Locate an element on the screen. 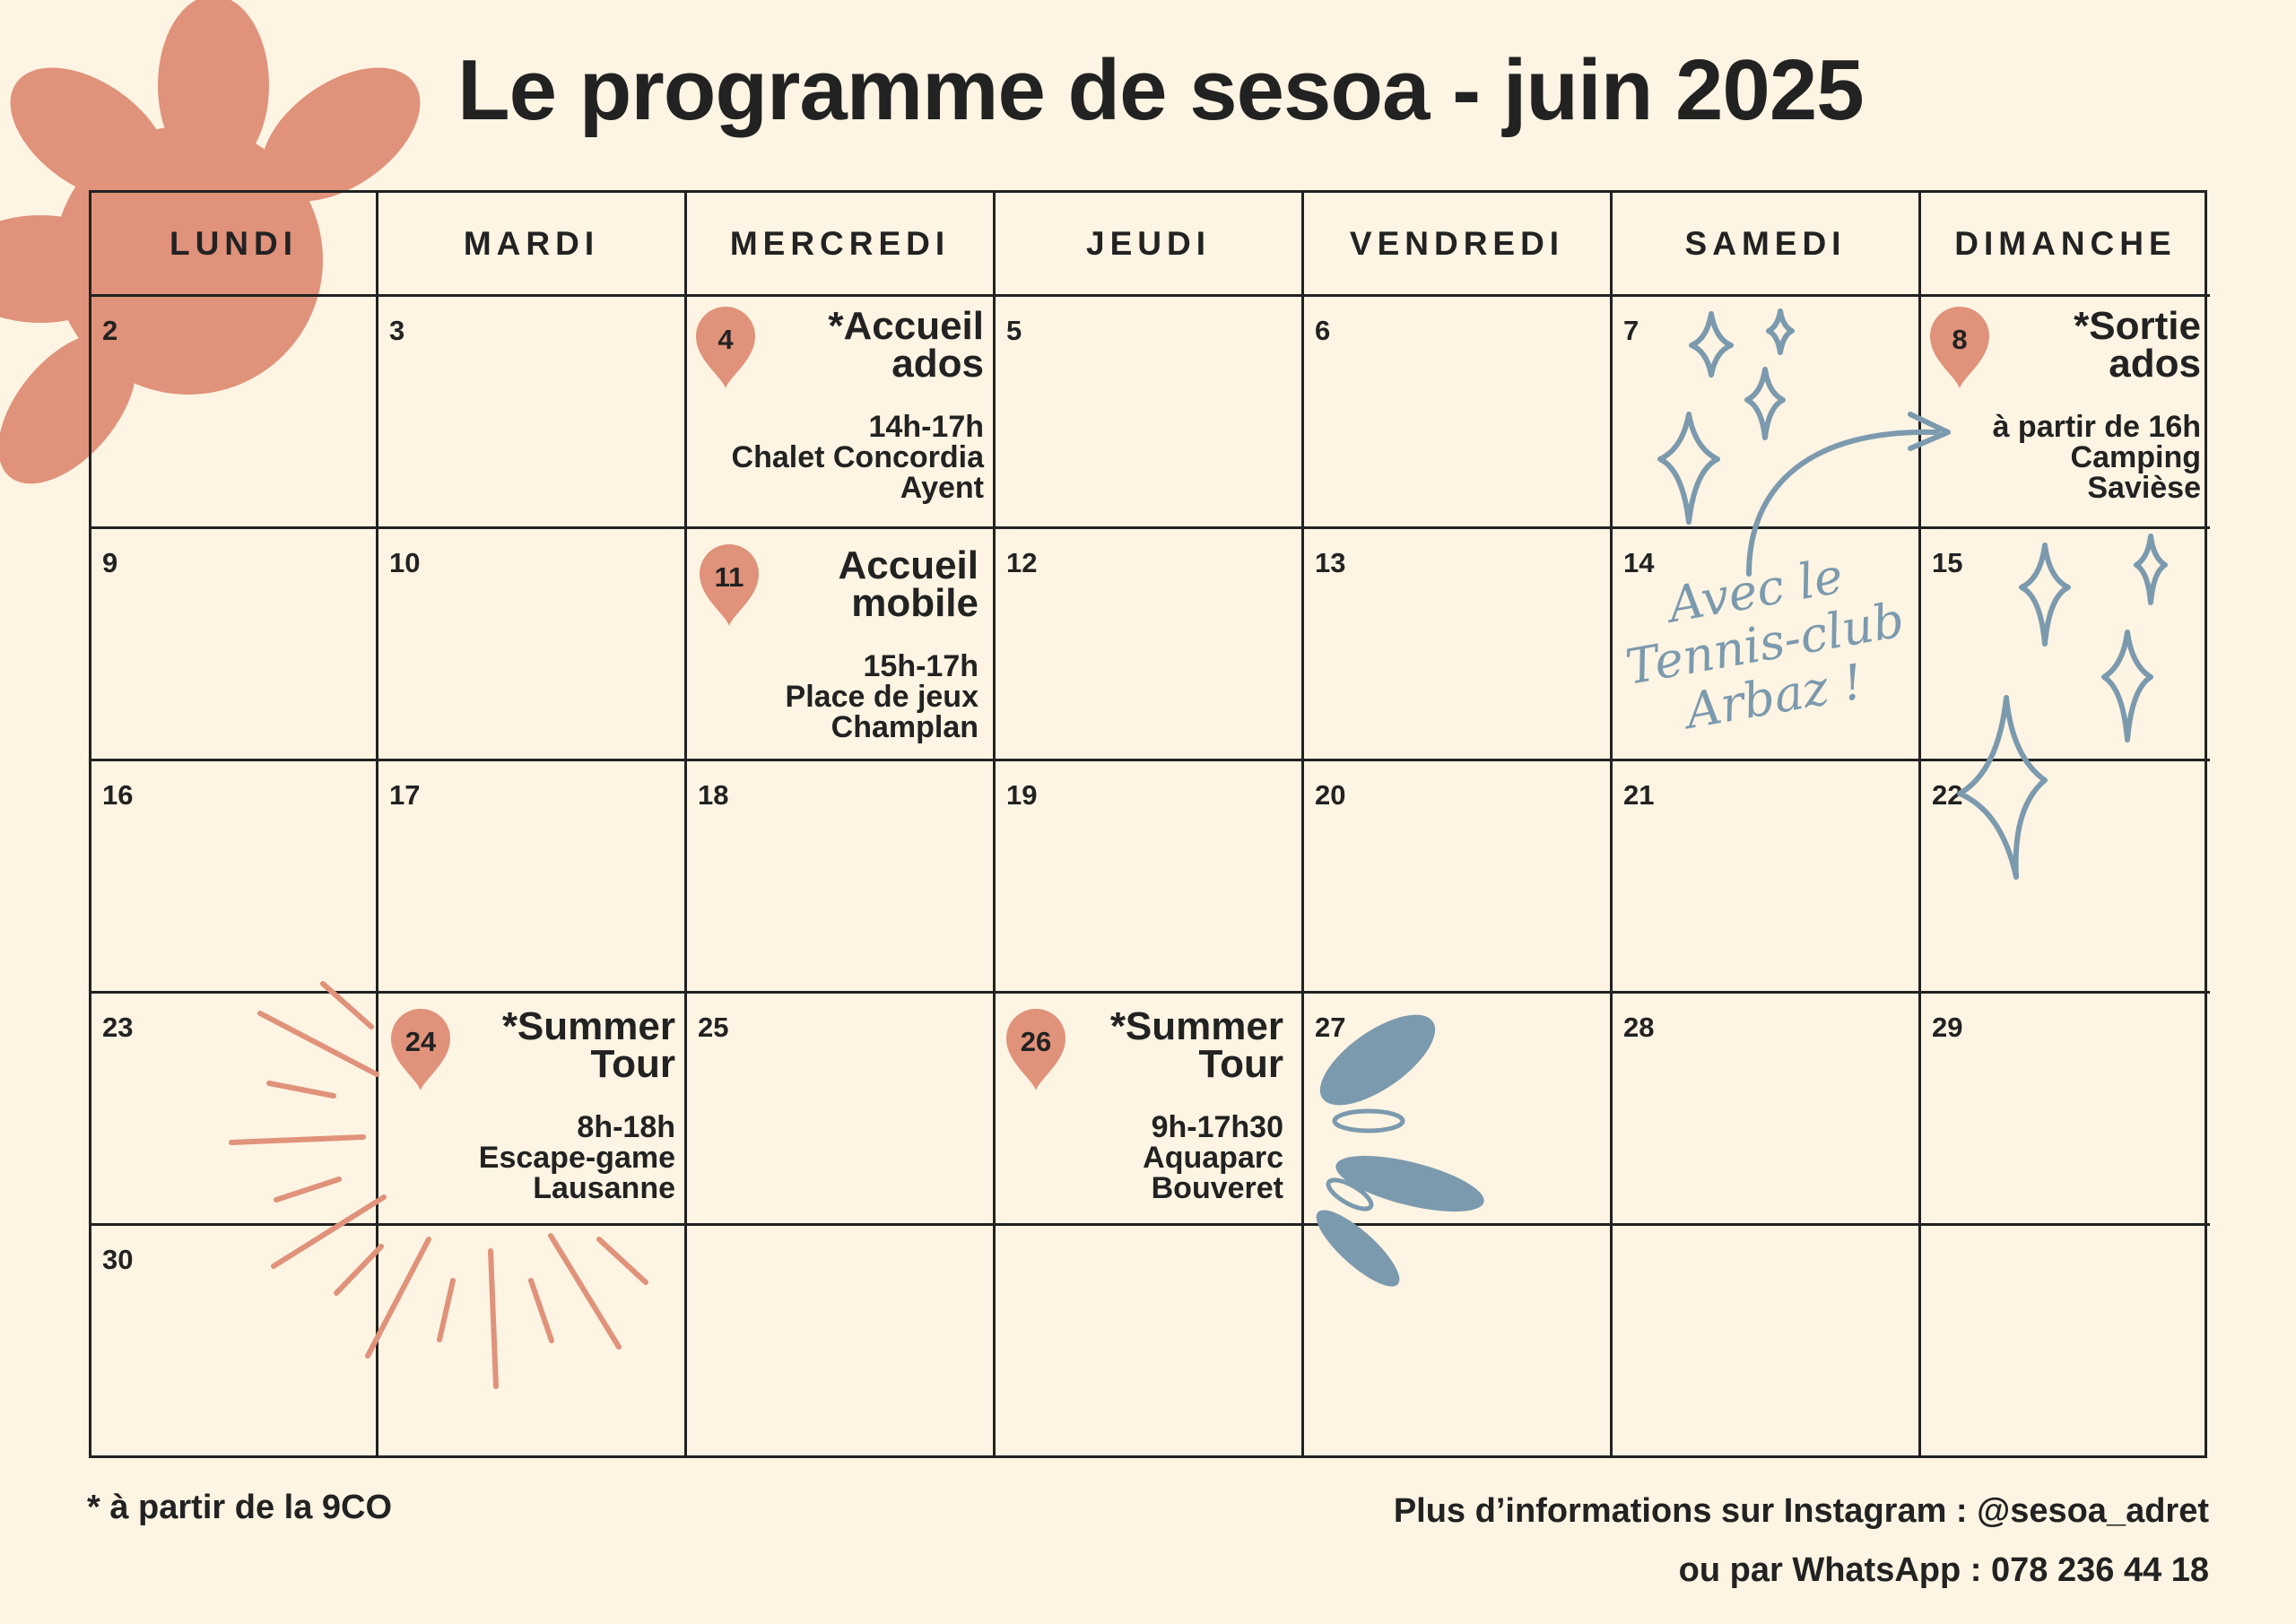 This screenshot has height=1624, width=2296. weekday-header-vendredi: VENDREDI is located at coordinates (1458, 245).